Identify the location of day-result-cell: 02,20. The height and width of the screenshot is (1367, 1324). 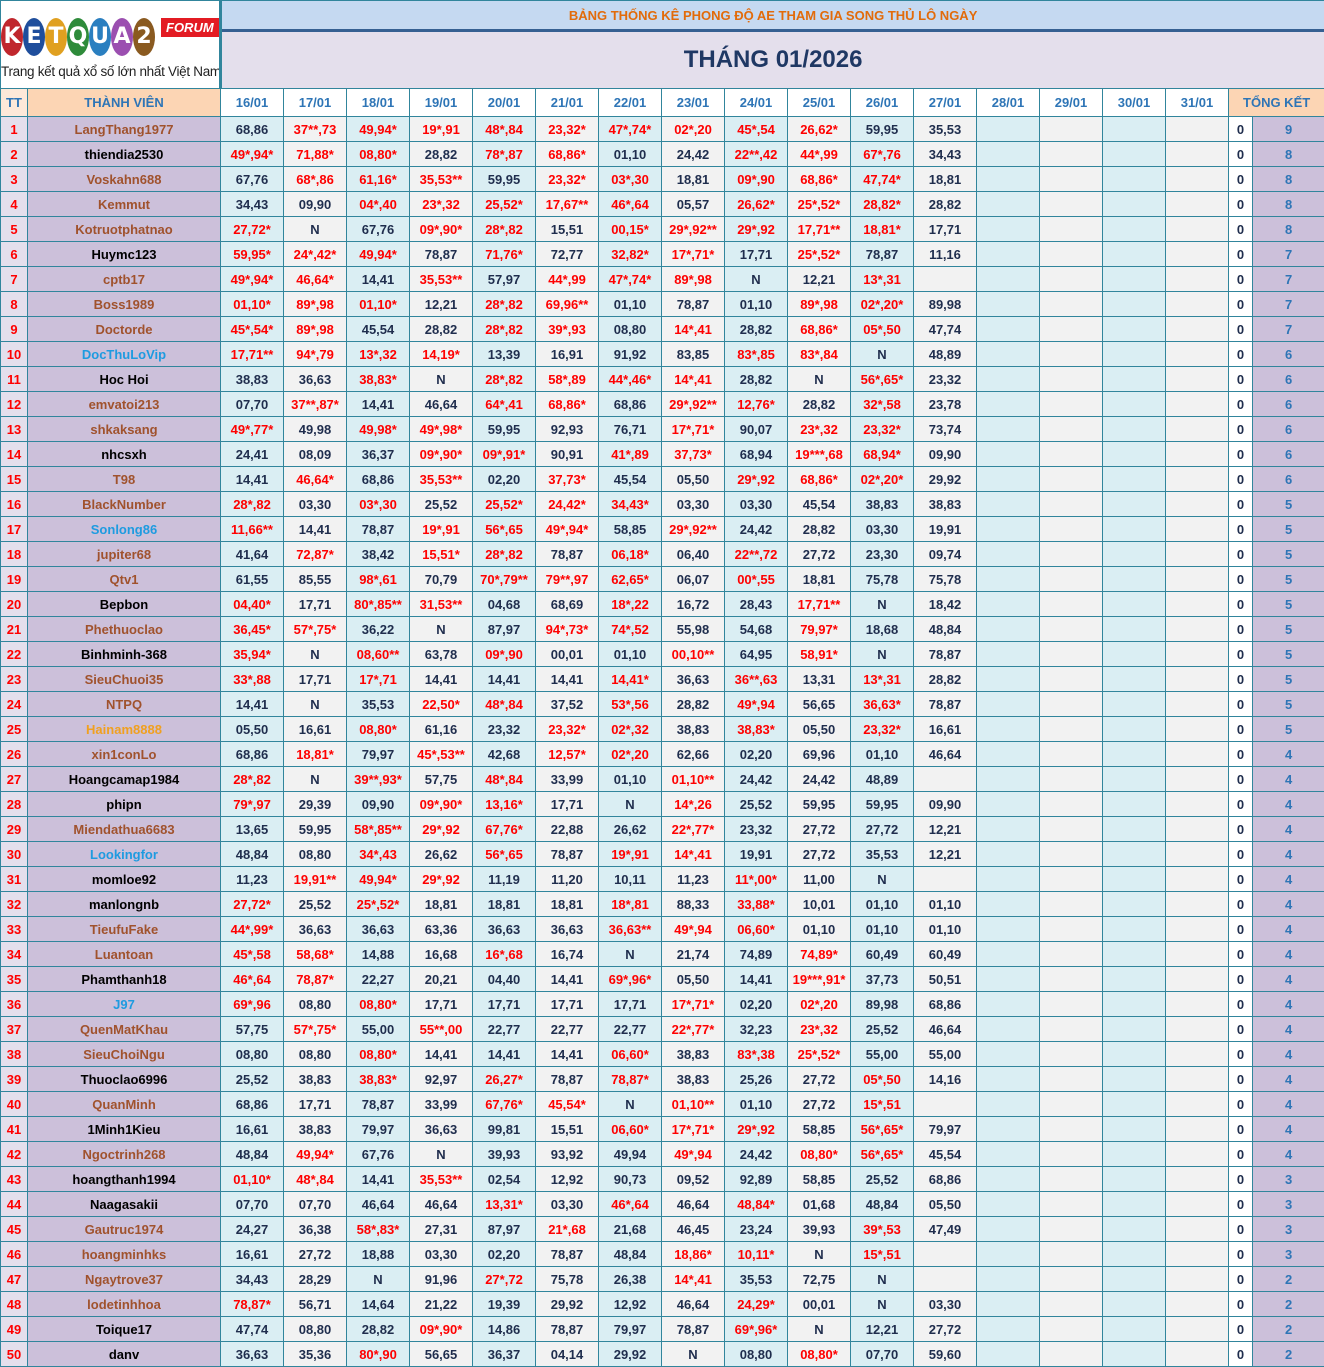
(504, 1254).